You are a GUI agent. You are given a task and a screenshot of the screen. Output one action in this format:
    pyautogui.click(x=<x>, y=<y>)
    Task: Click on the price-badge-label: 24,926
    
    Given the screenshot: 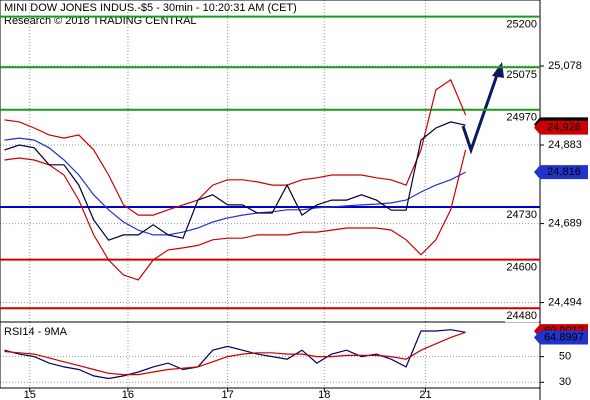 What is the action you would take?
    pyautogui.click(x=564, y=127)
    